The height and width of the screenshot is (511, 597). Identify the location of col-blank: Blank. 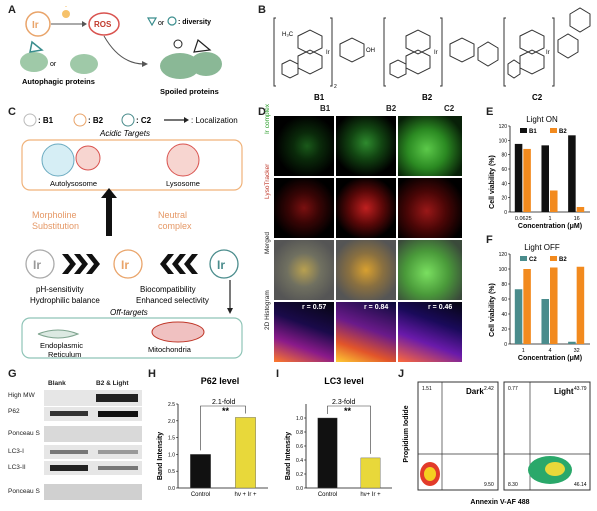
(57, 383).